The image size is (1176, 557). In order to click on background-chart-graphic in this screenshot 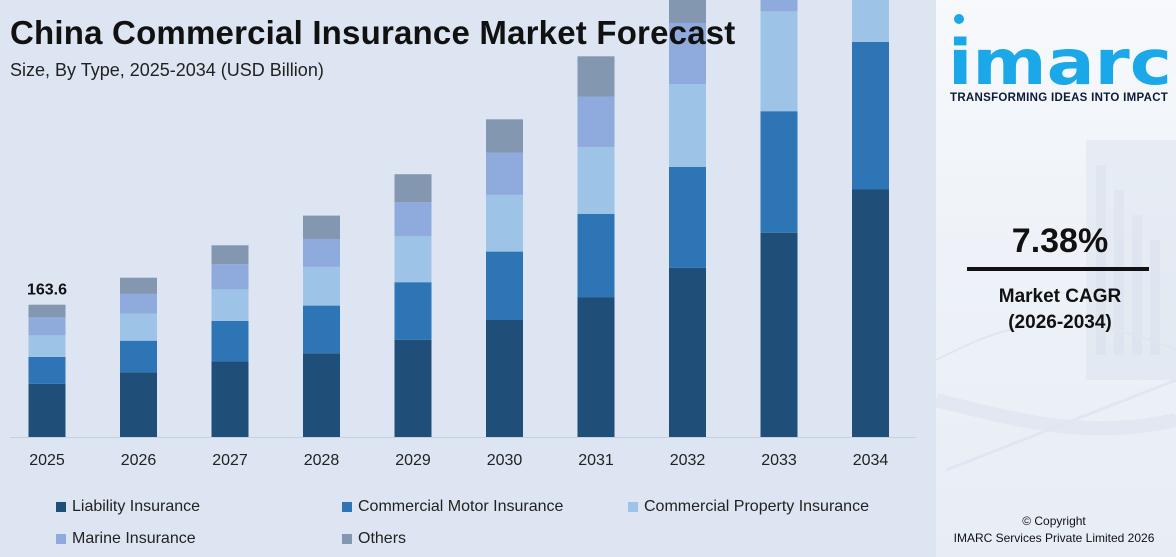, I will do `click(1056, 306)`.